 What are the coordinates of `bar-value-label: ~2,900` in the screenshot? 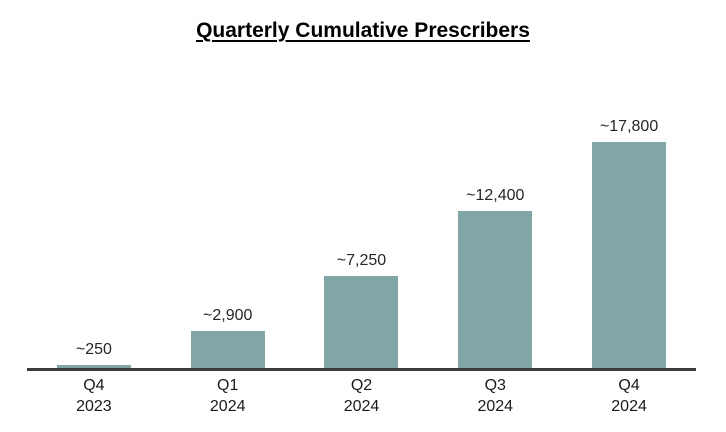 It's located at (228, 315).